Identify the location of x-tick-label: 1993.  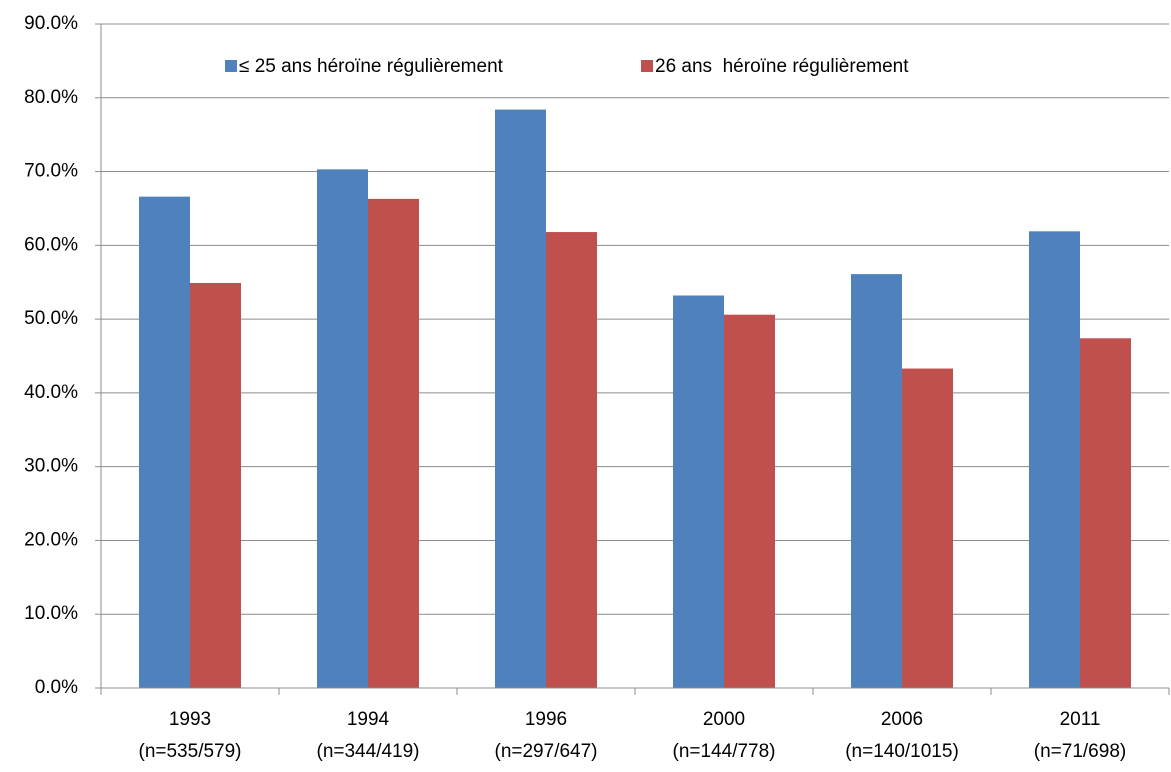
(190, 719).